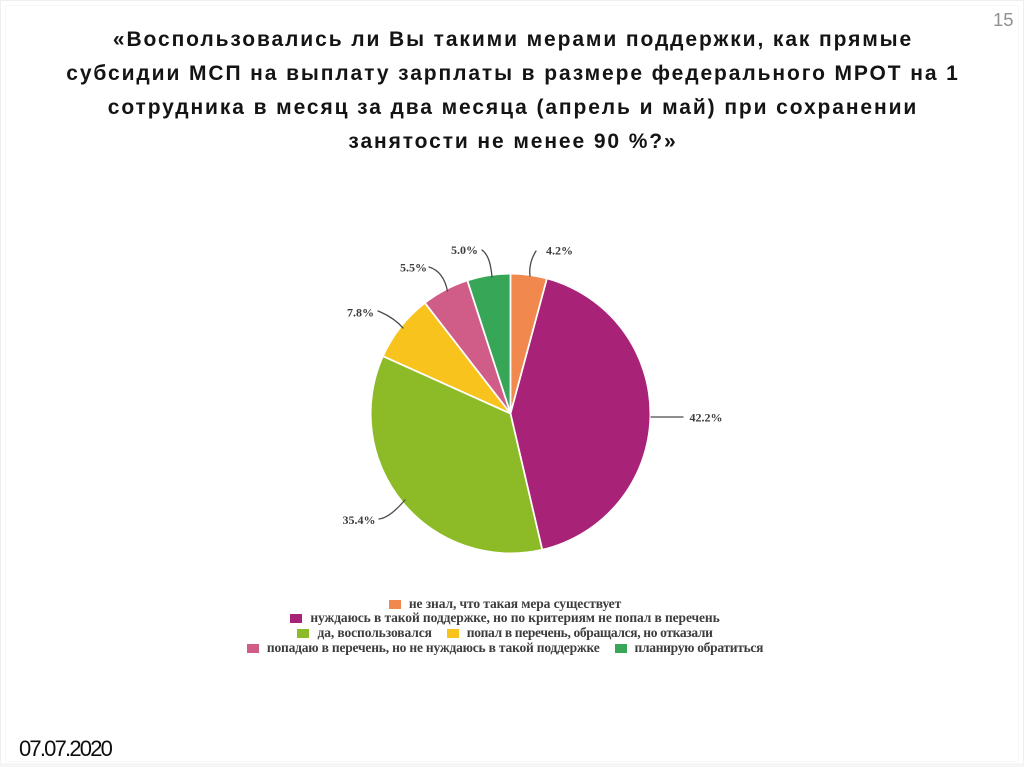 This screenshot has height=767, width=1024. Describe the element at coordinates (706, 418) in the screenshot. I see `svg-text: 42.2%` at that location.